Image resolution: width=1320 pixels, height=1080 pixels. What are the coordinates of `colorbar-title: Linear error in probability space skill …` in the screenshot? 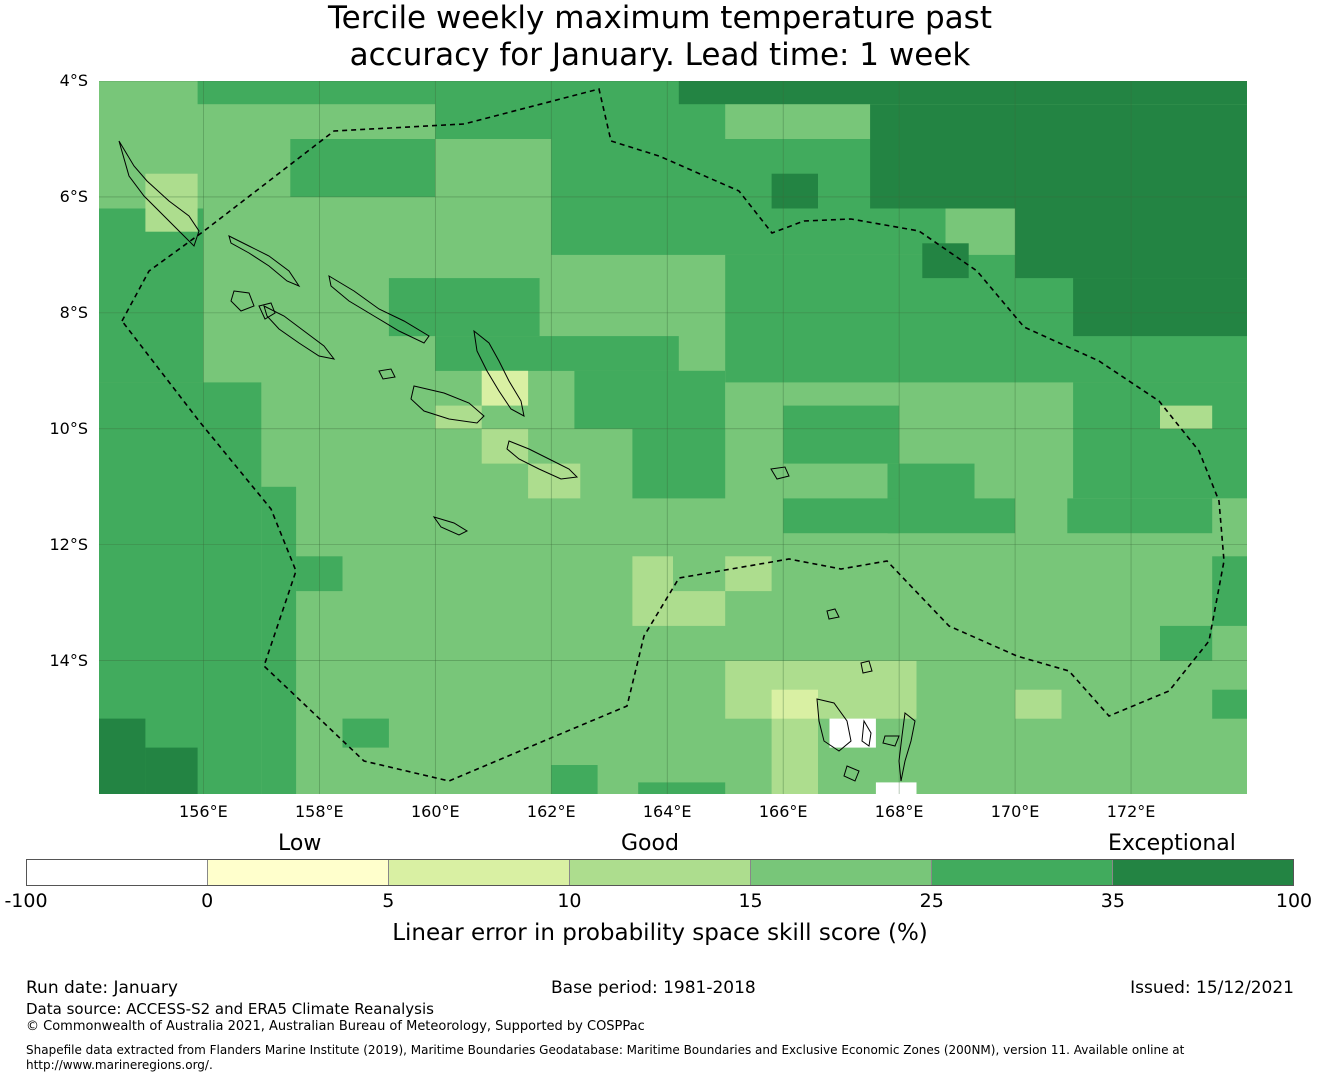 It's located at (660, 933).